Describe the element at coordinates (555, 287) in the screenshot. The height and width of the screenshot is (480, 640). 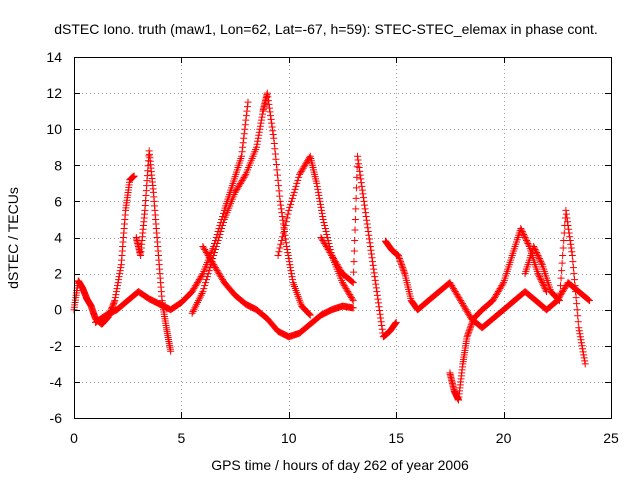
I see `series-arc-j` at that location.